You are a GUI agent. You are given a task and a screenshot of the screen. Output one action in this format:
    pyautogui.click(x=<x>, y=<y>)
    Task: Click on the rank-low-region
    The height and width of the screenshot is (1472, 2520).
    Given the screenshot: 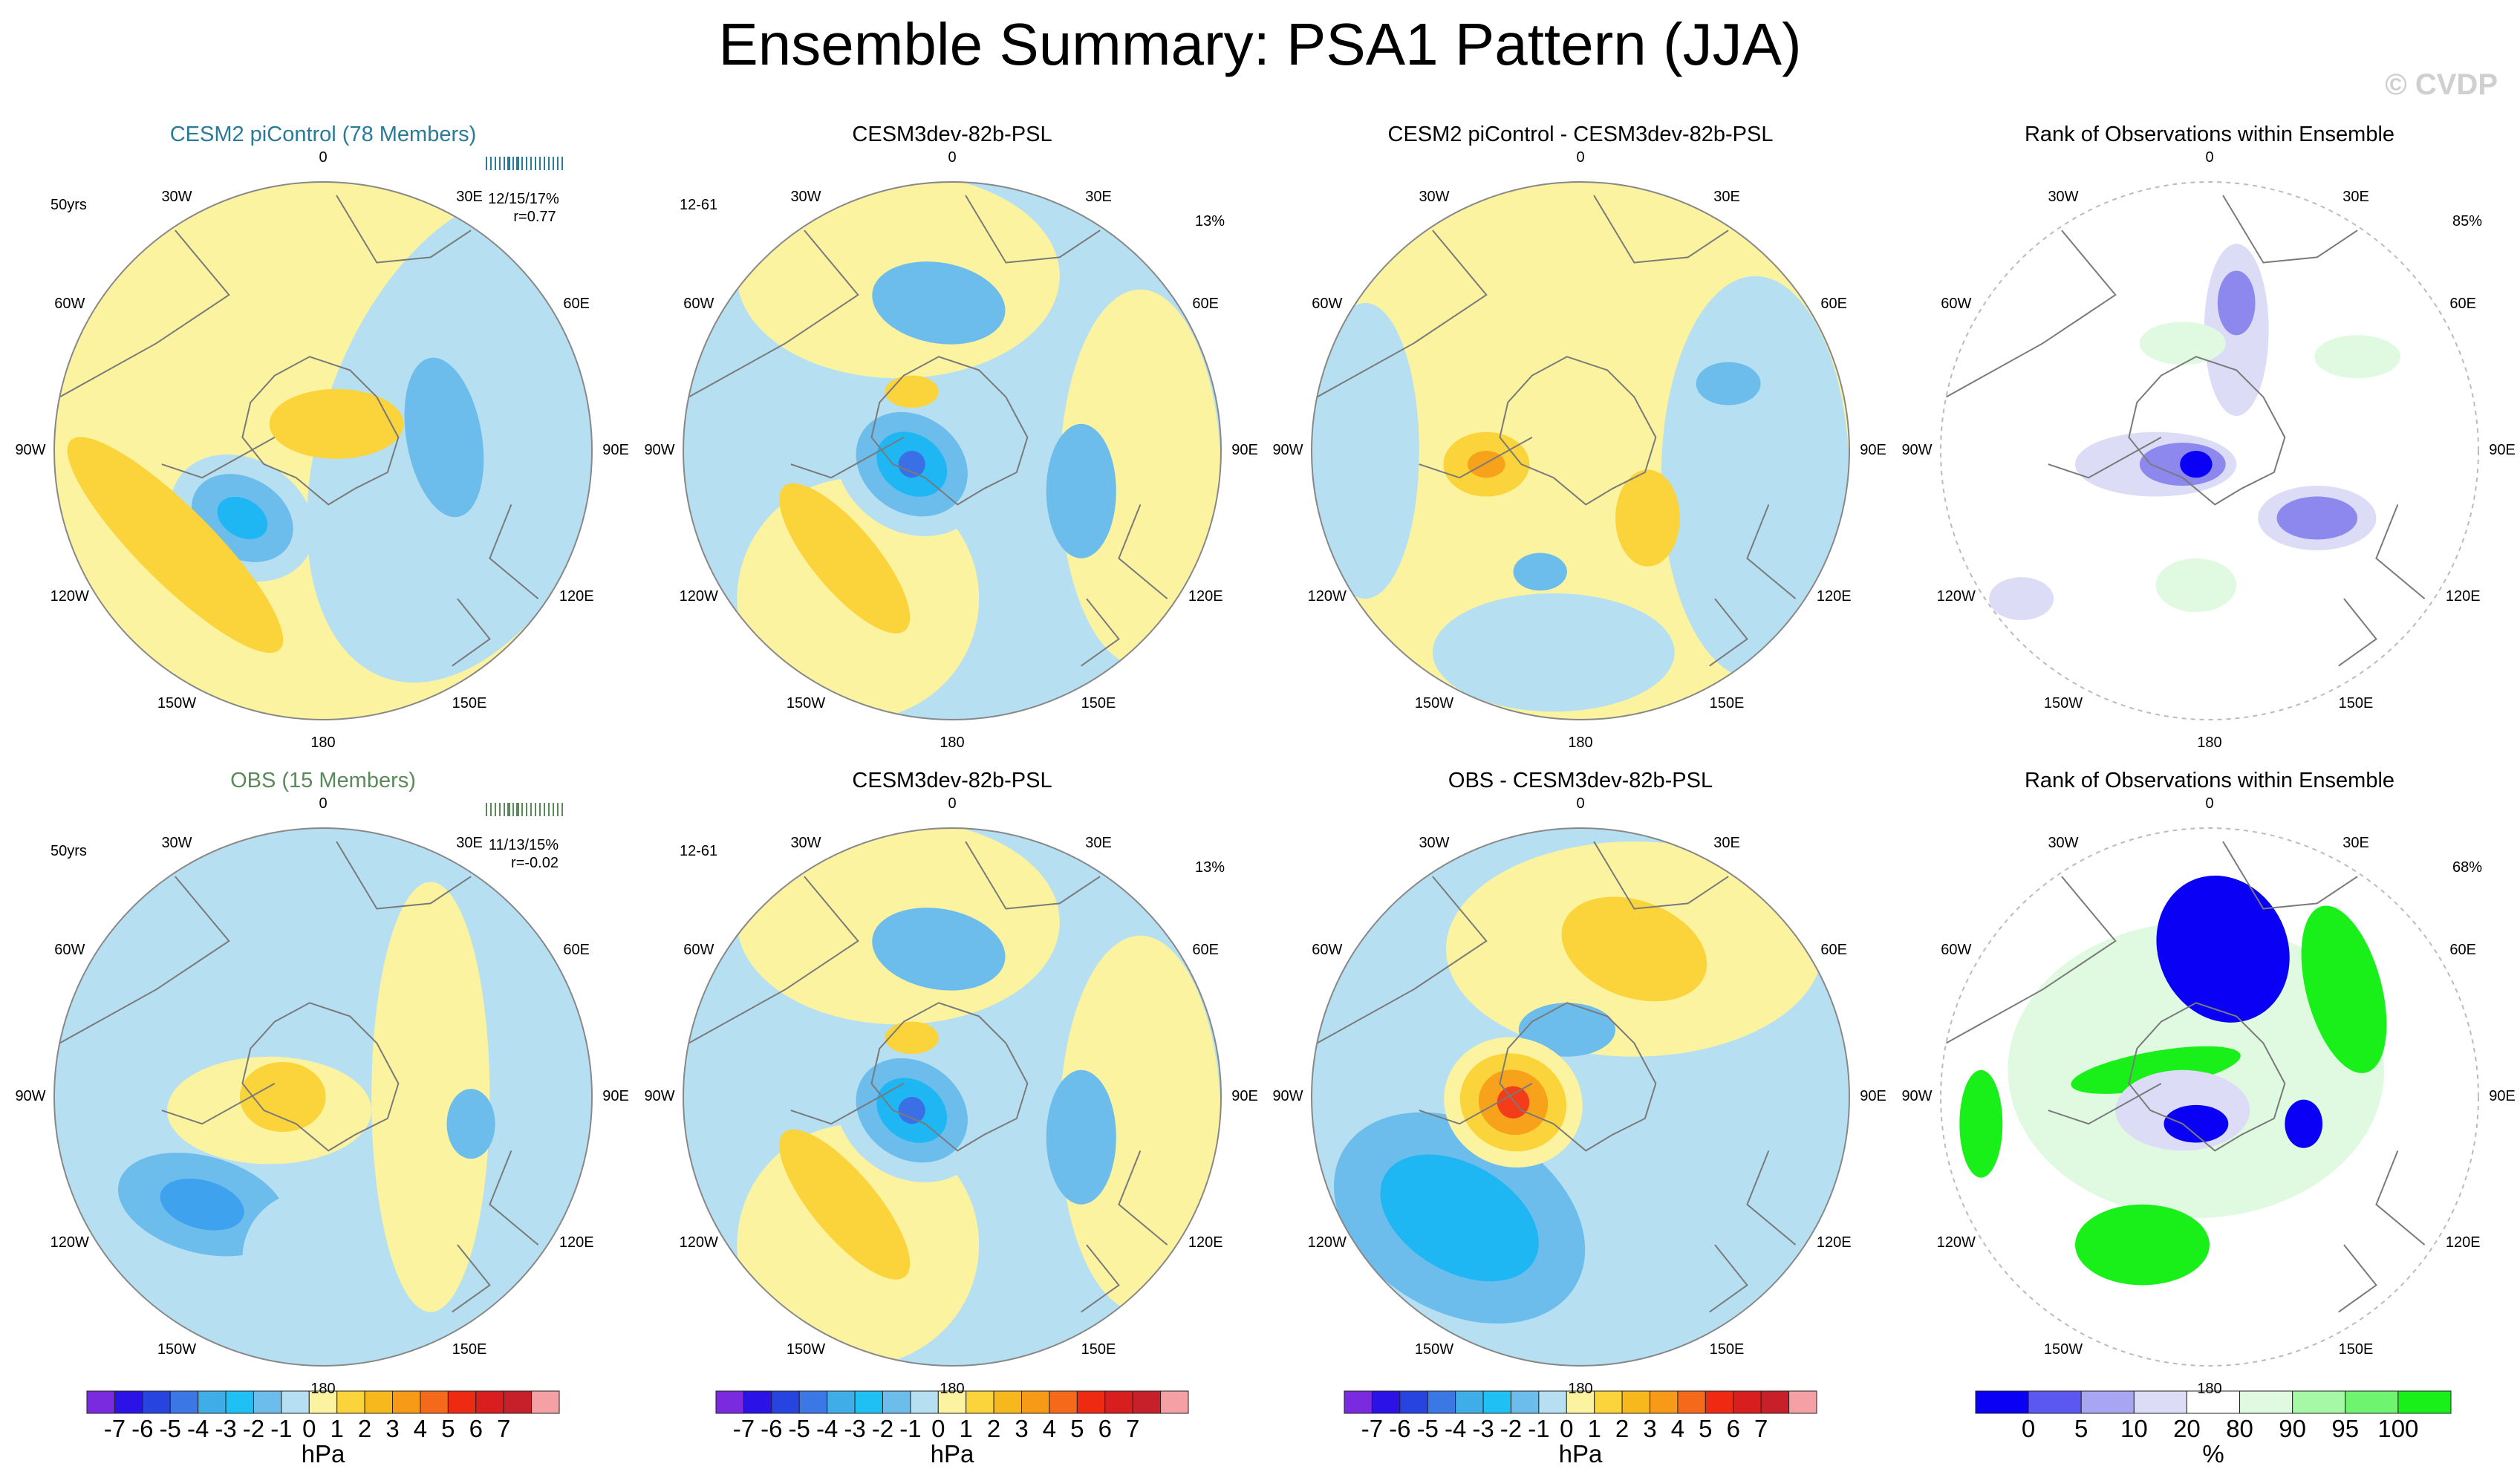 What is the action you would take?
    pyautogui.click(x=2021, y=599)
    